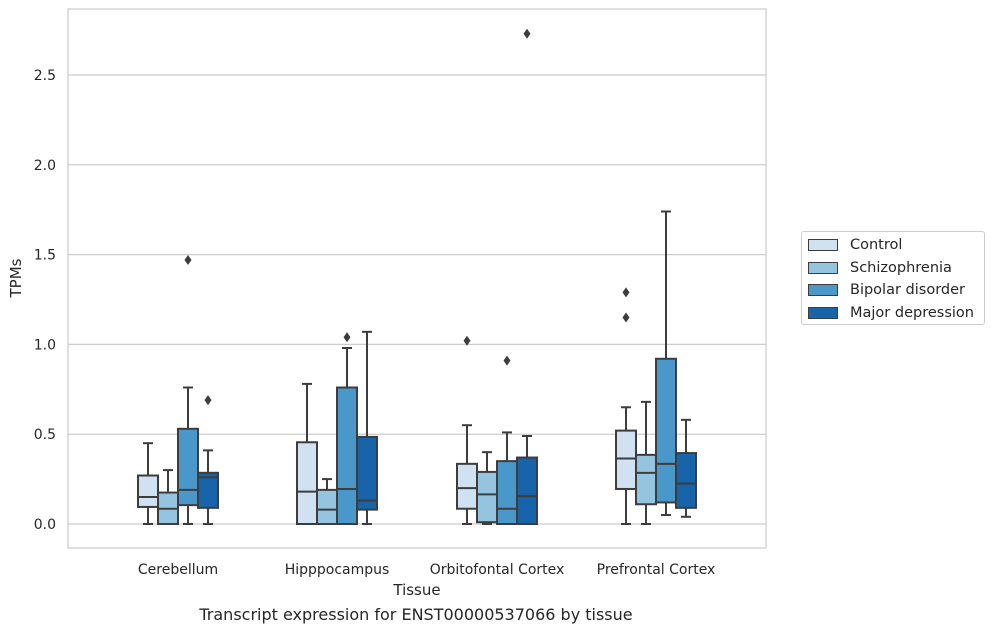 The image size is (997, 634). Describe the element at coordinates (45, 76) in the screenshot. I see `y-tick-label: 2.5` at that location.